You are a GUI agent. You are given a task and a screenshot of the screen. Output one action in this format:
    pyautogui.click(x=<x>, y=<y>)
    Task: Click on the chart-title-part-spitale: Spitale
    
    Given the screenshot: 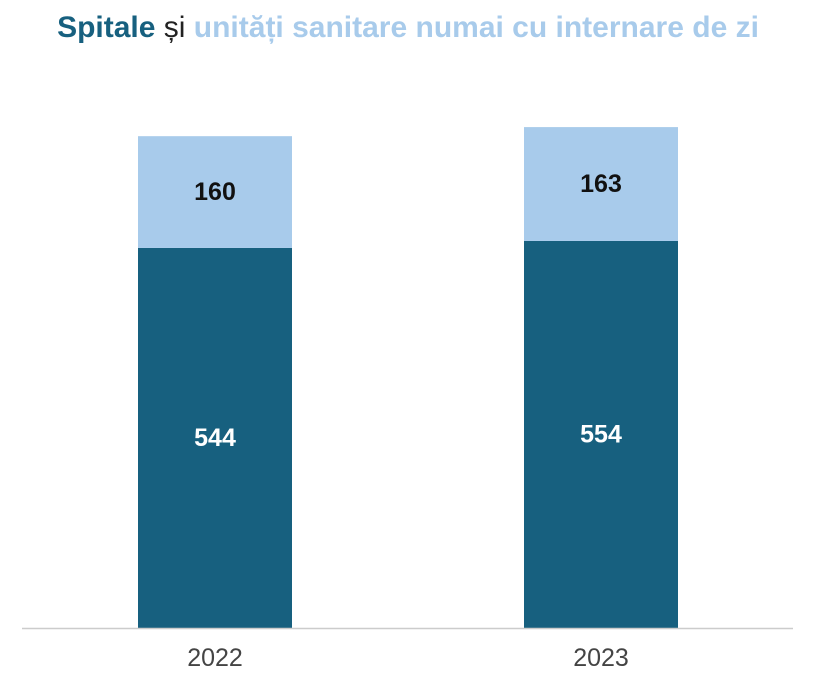 What is the action you would take?
    pyautogui.click(x=106, y=27)
    